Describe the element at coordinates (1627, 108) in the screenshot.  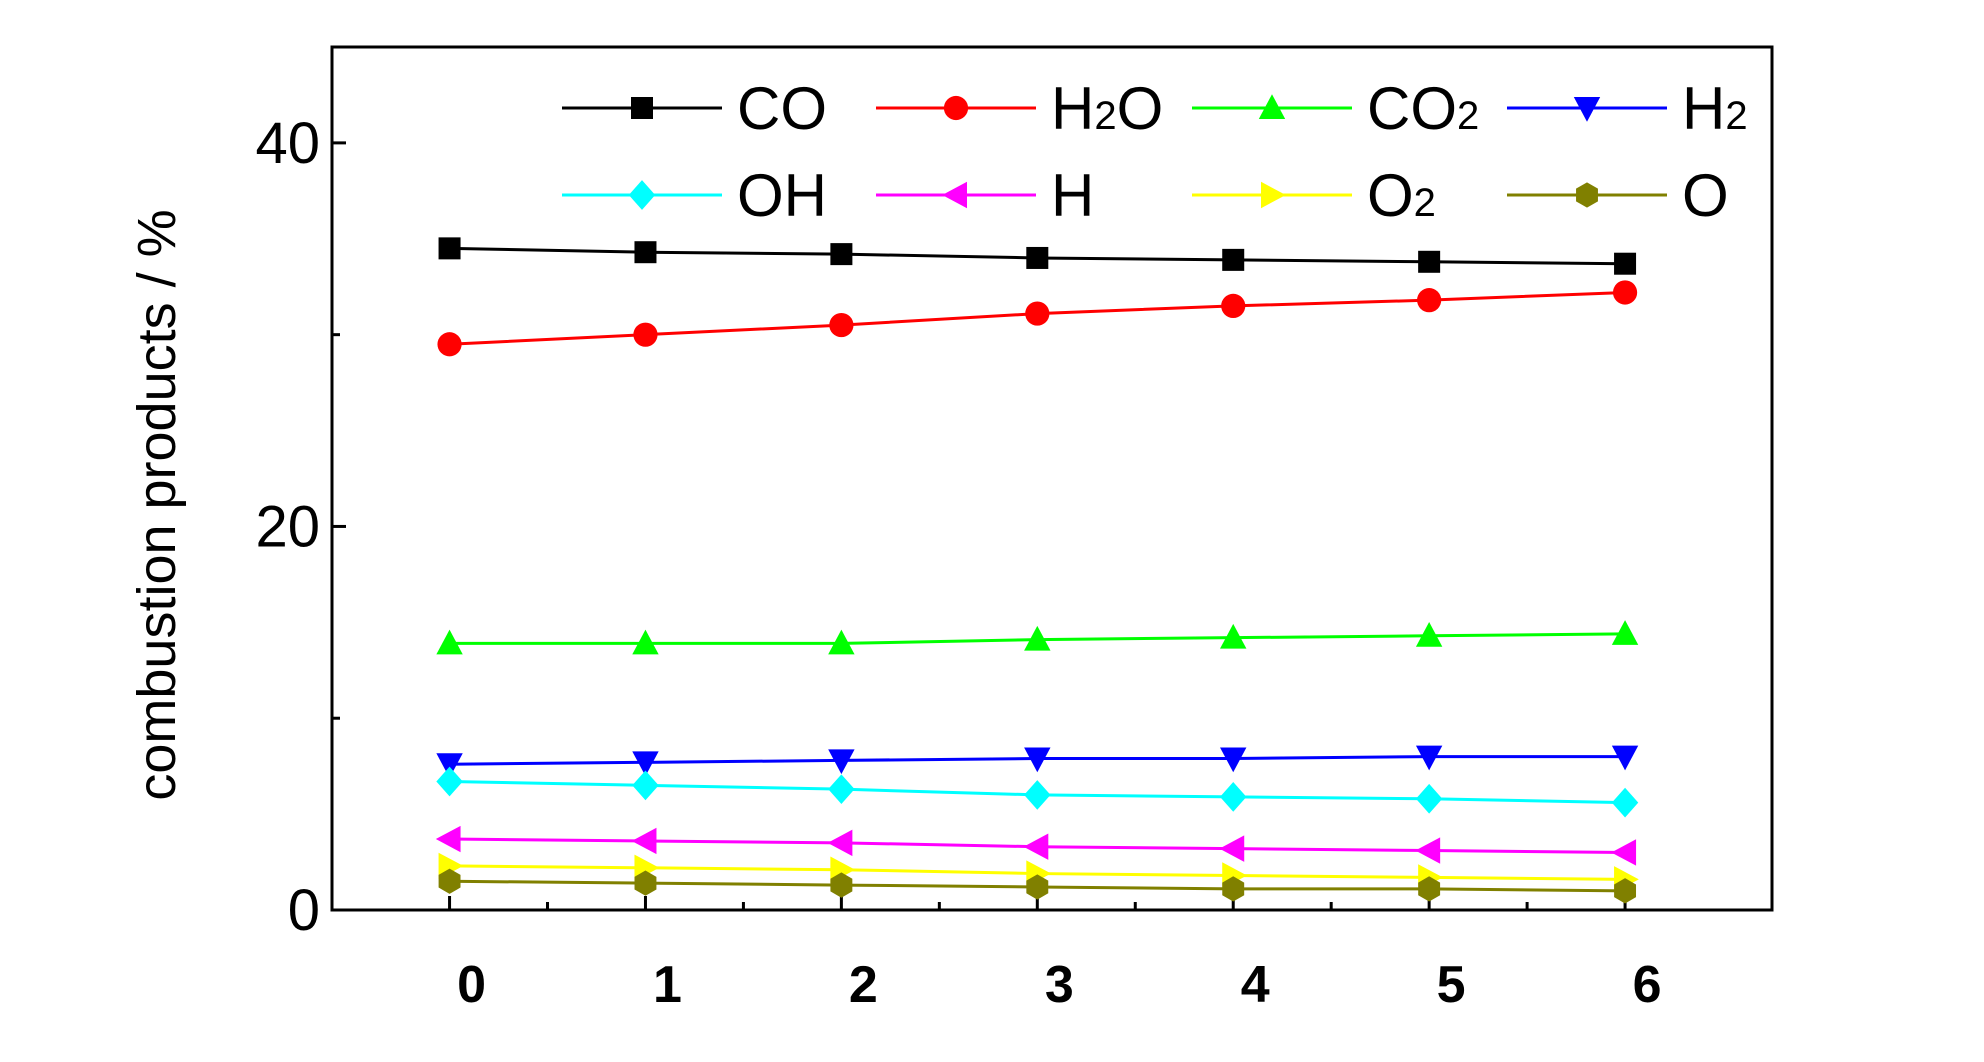
I see `legend-item: H2` at that location.